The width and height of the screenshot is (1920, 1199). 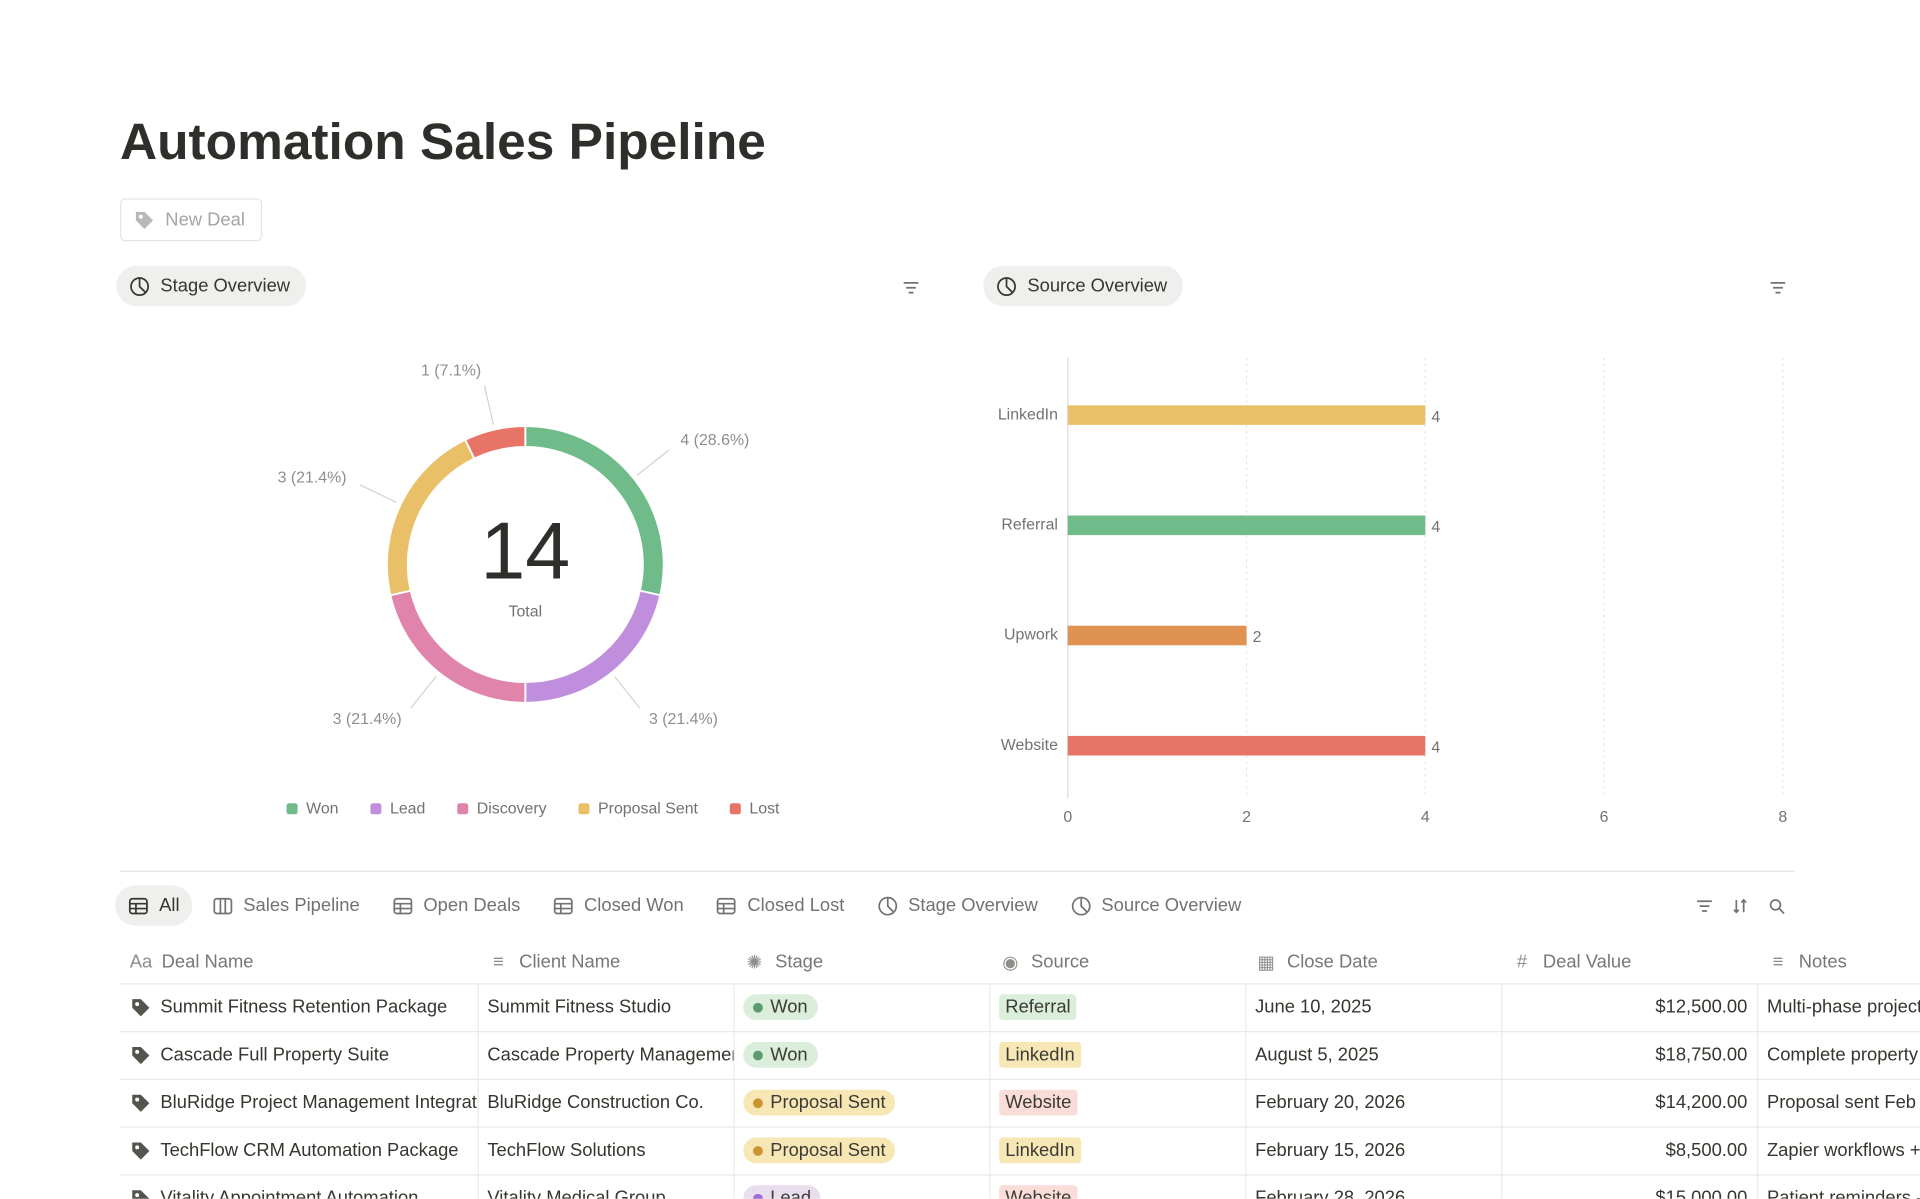 What do you see at coordinates (1117, 1007) in the screenshot?
I see `table-cell: Referral` at bounding box center [1117, 1007].